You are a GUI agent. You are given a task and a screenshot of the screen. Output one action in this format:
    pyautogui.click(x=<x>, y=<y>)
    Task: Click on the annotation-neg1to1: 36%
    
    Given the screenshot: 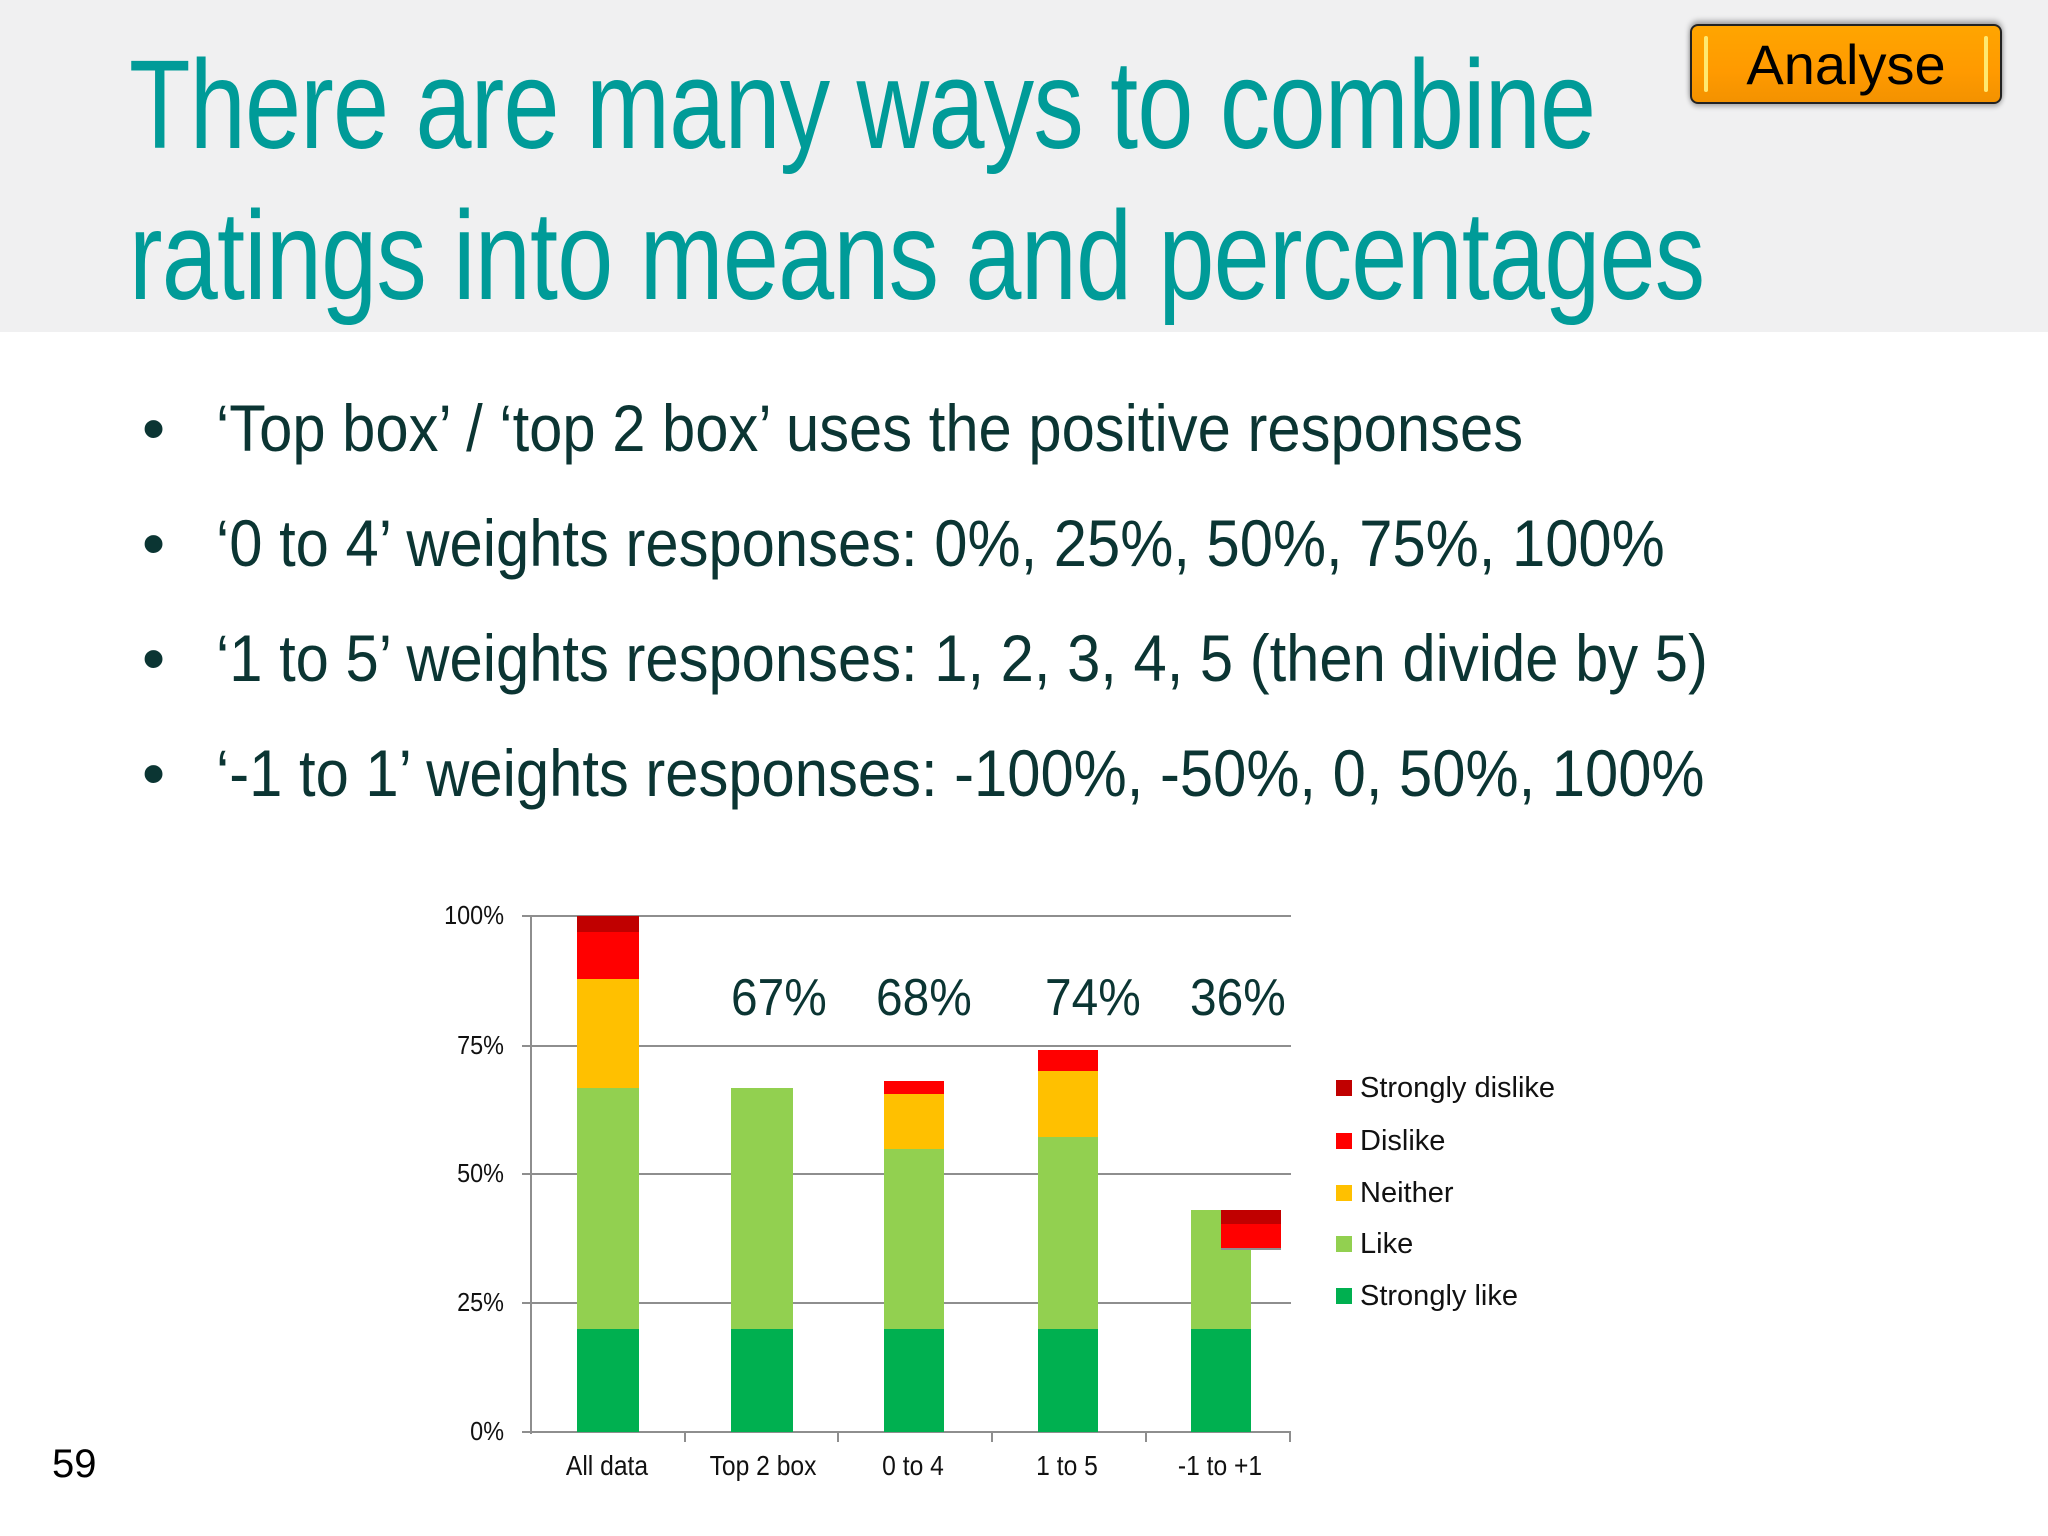 What is the action you would take?
    pyautogui.click(x=1238, y=998)
    